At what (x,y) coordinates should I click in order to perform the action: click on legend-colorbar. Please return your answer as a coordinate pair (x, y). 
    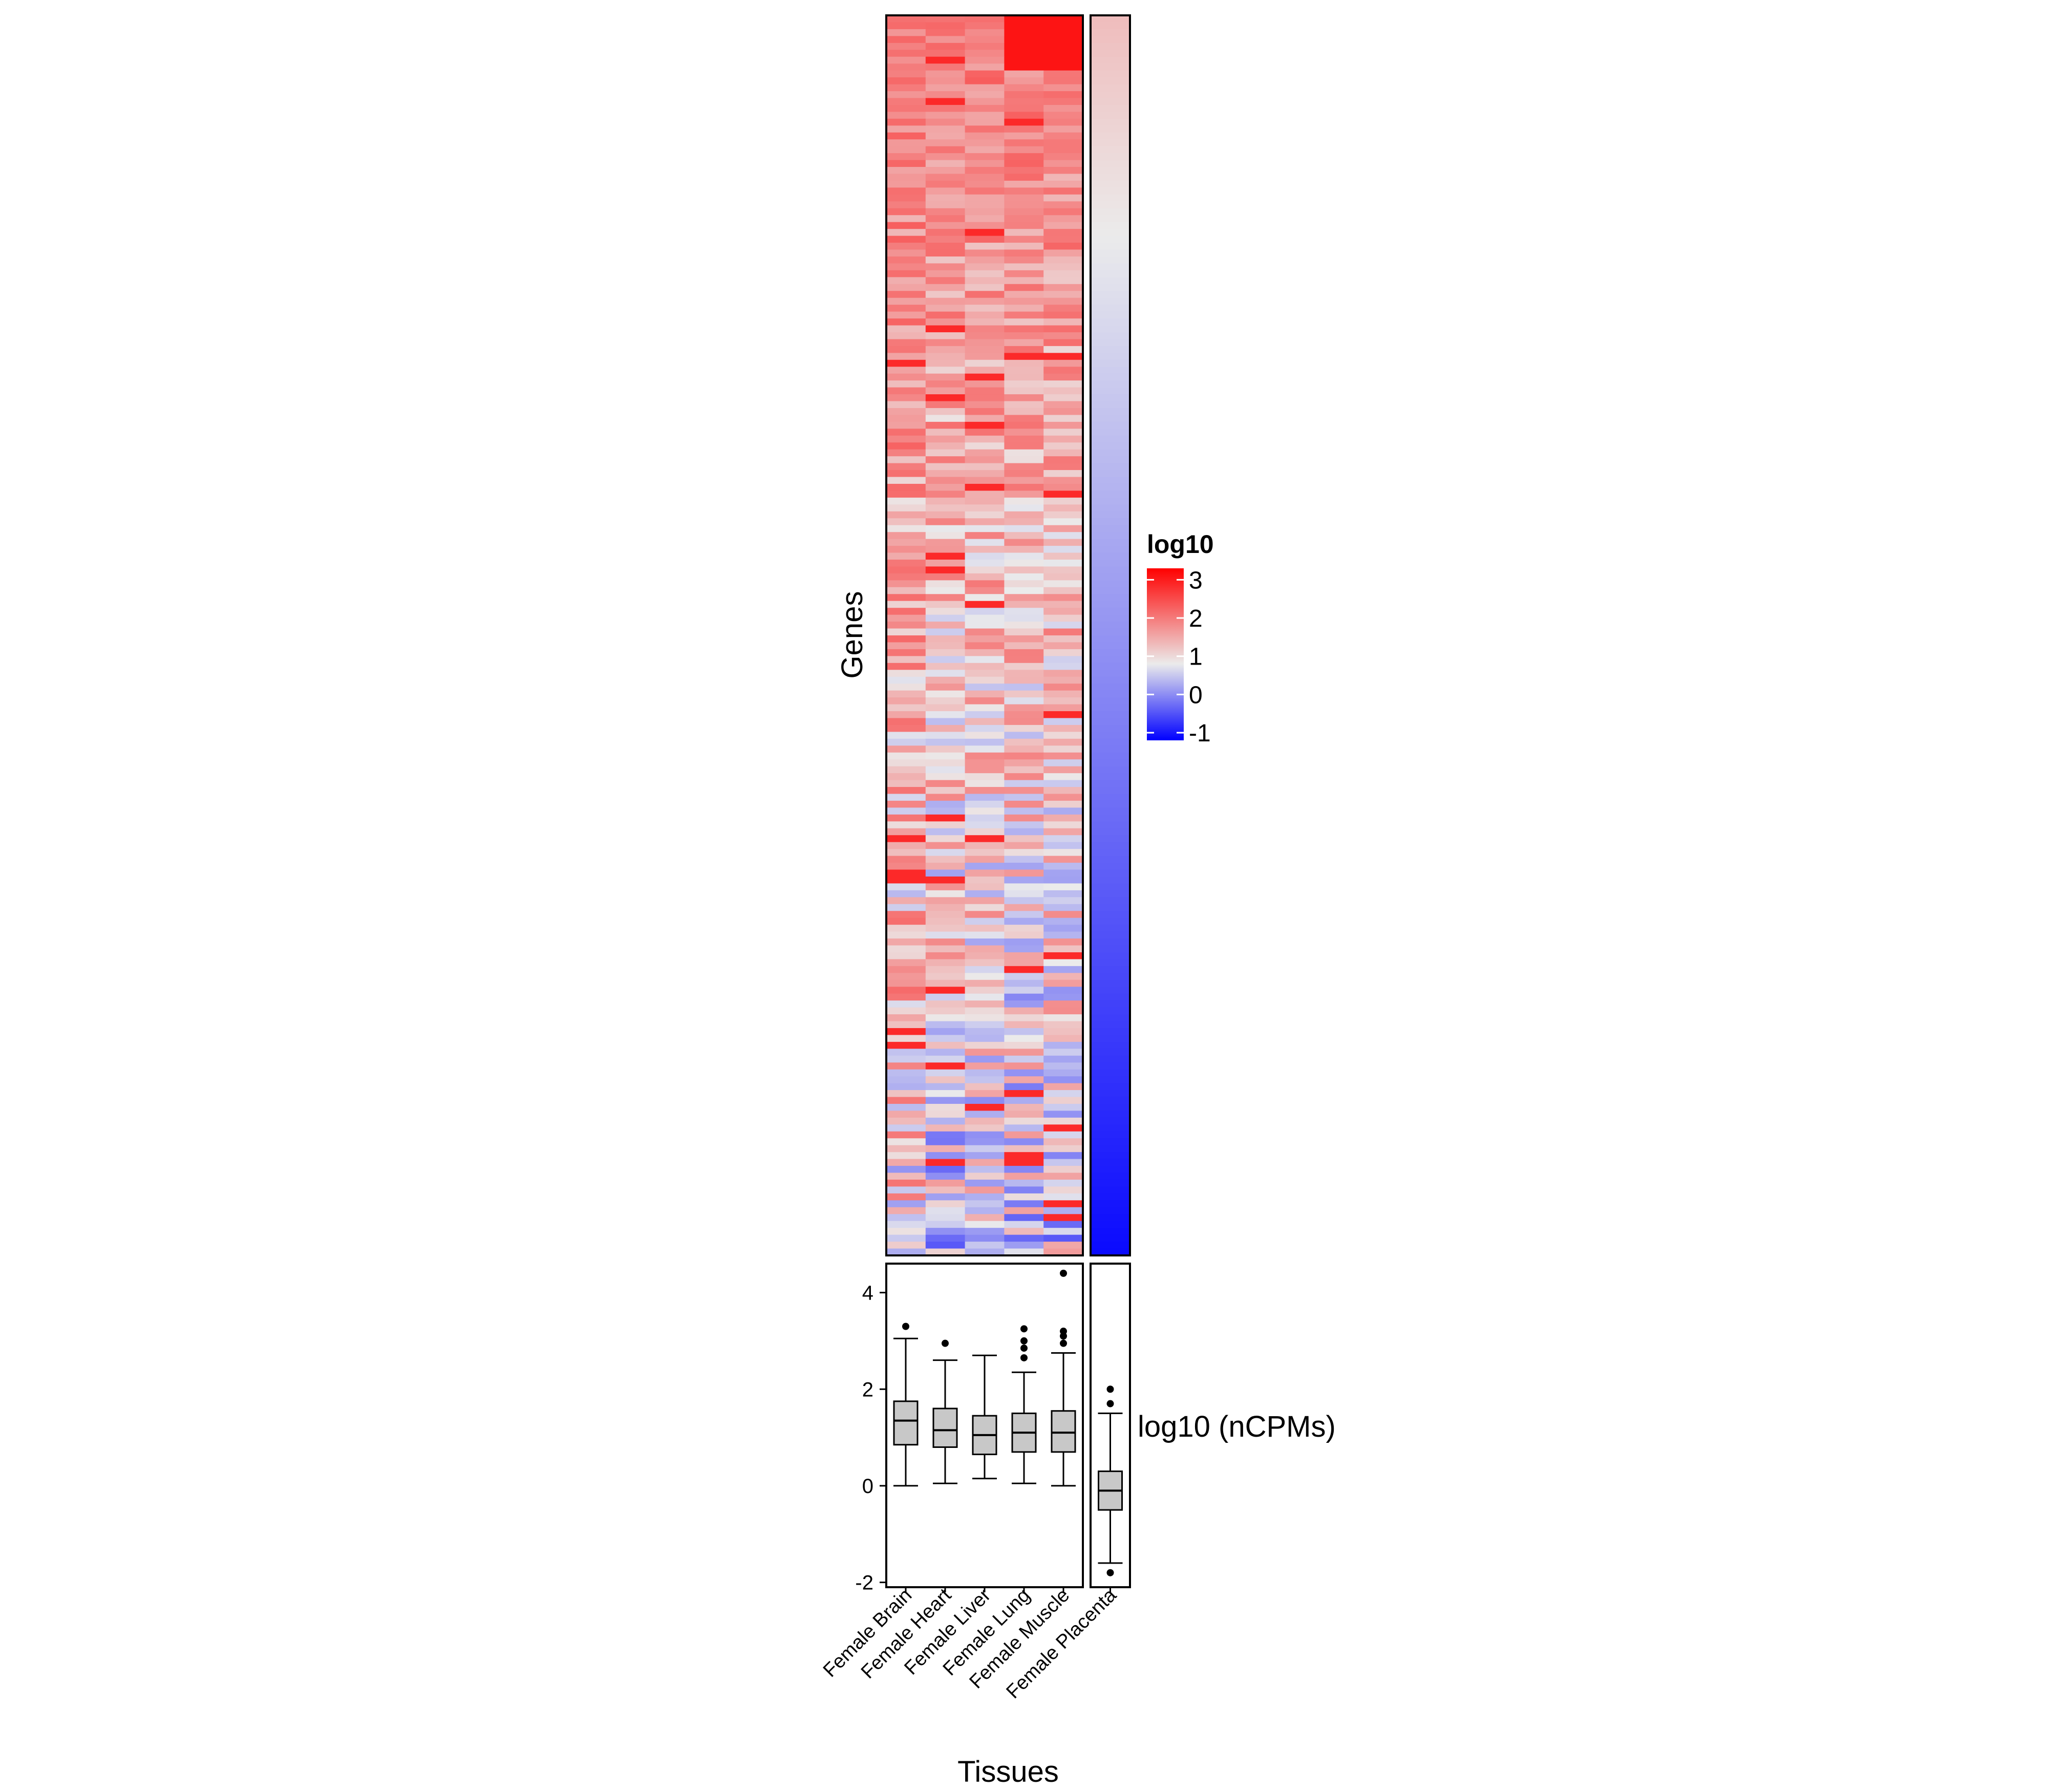
    Looking at the image, I should click on (1165, 654).